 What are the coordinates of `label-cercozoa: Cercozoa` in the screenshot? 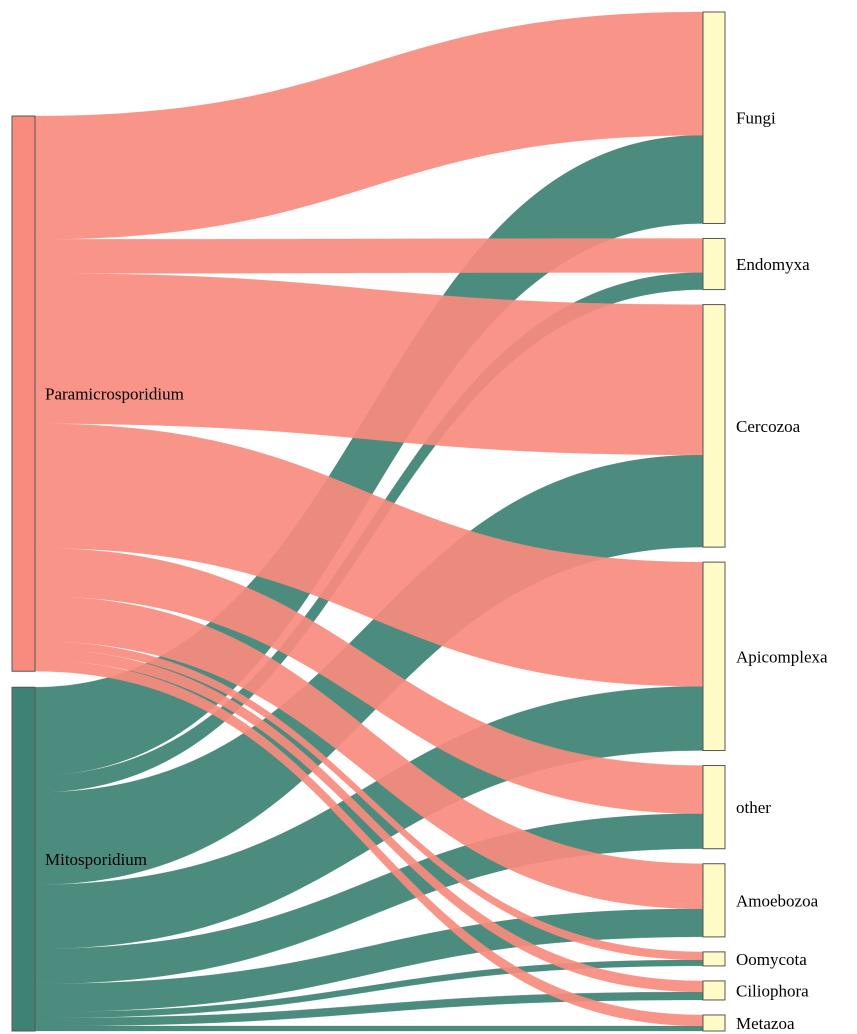 It's located at (768, 426).